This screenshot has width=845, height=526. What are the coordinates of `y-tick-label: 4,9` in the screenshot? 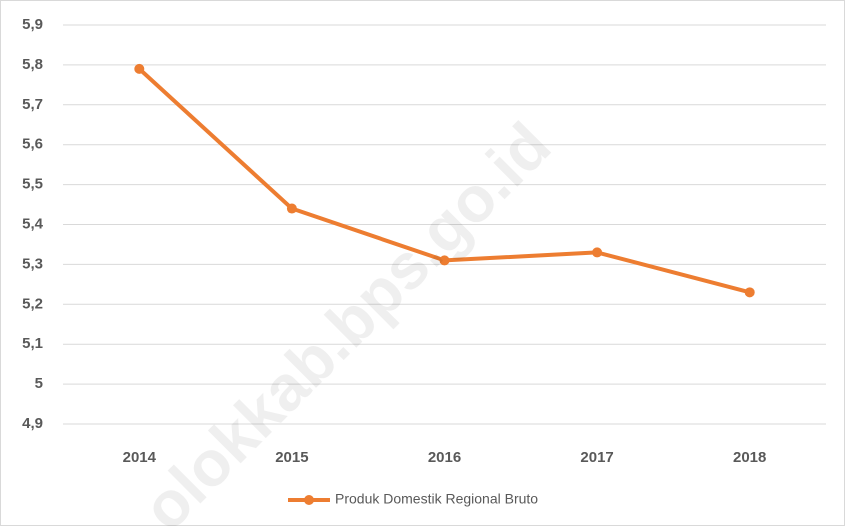 It's located at (32, 423).